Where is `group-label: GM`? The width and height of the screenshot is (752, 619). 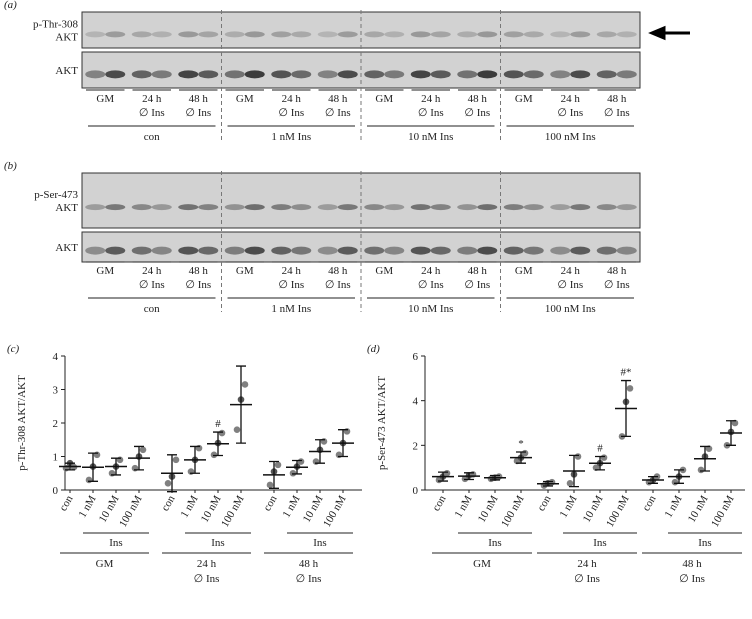
group-label: GM is located at coordinates (482, 564).